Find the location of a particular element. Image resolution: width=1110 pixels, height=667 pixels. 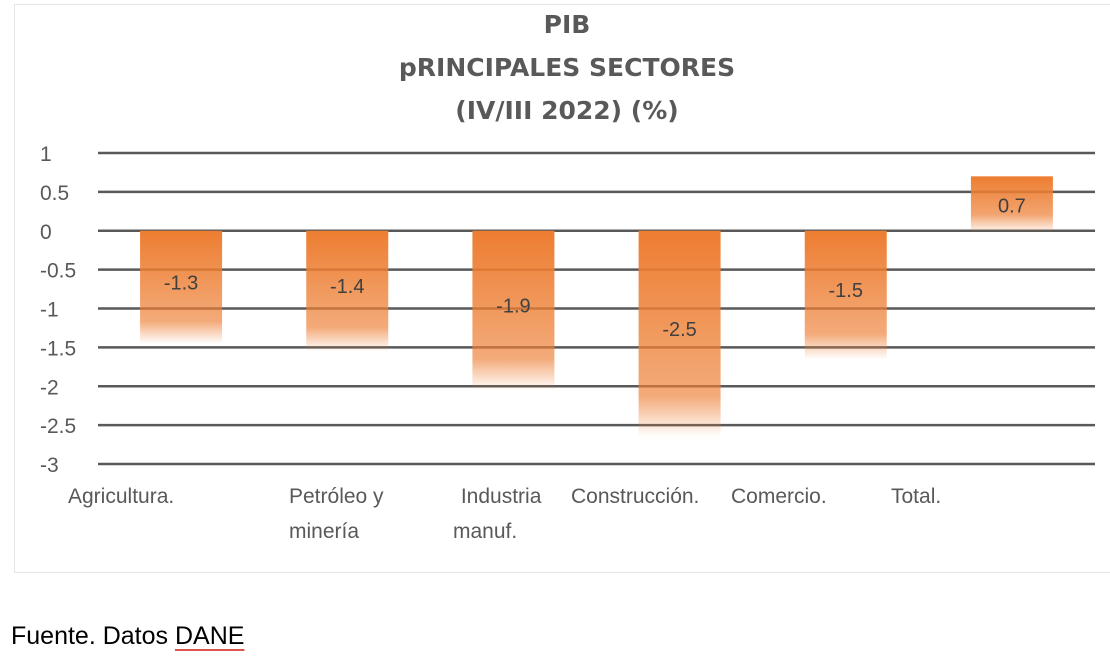

chart-title-line: PIB is located at coordinates (567, 24).